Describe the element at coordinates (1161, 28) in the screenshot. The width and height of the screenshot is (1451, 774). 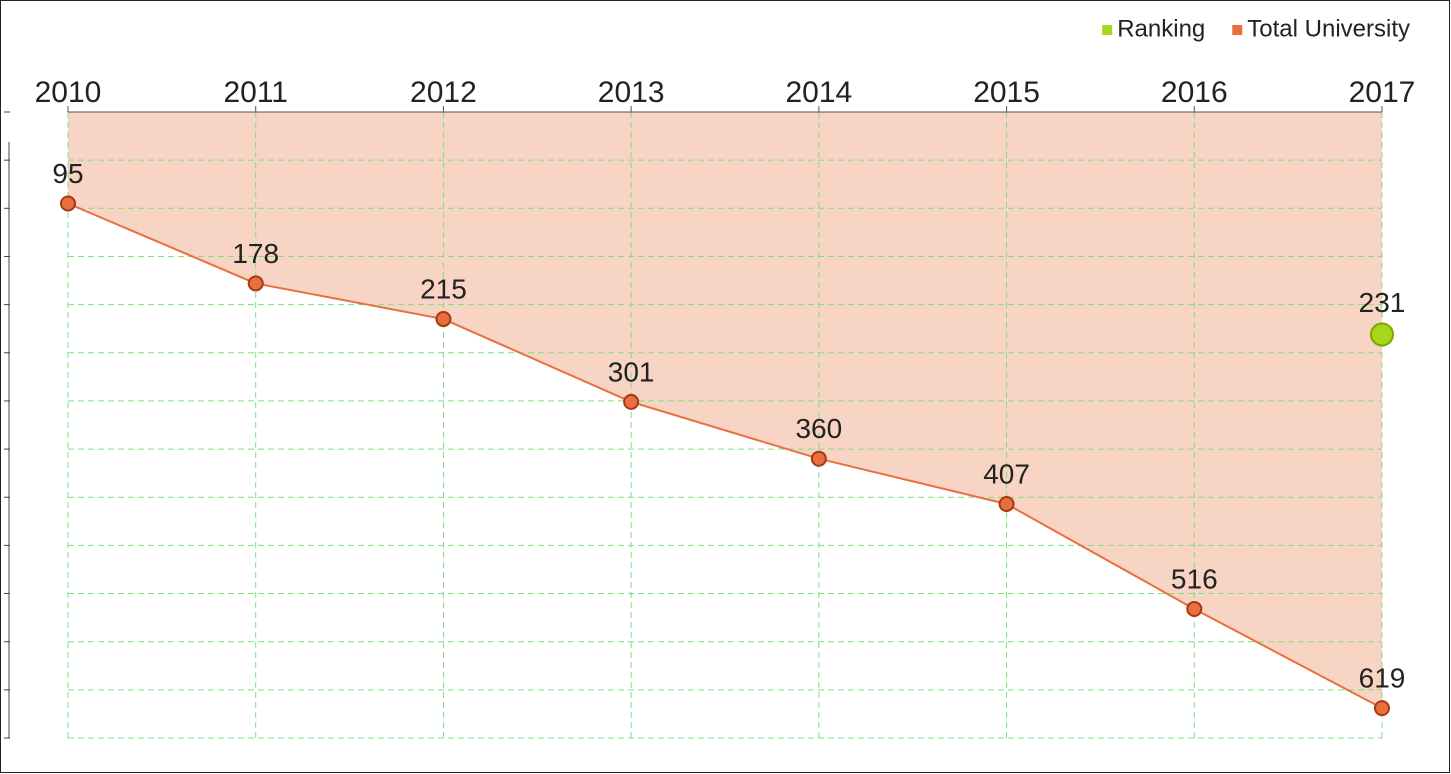
I see `legend-label: Ranking` at that location.